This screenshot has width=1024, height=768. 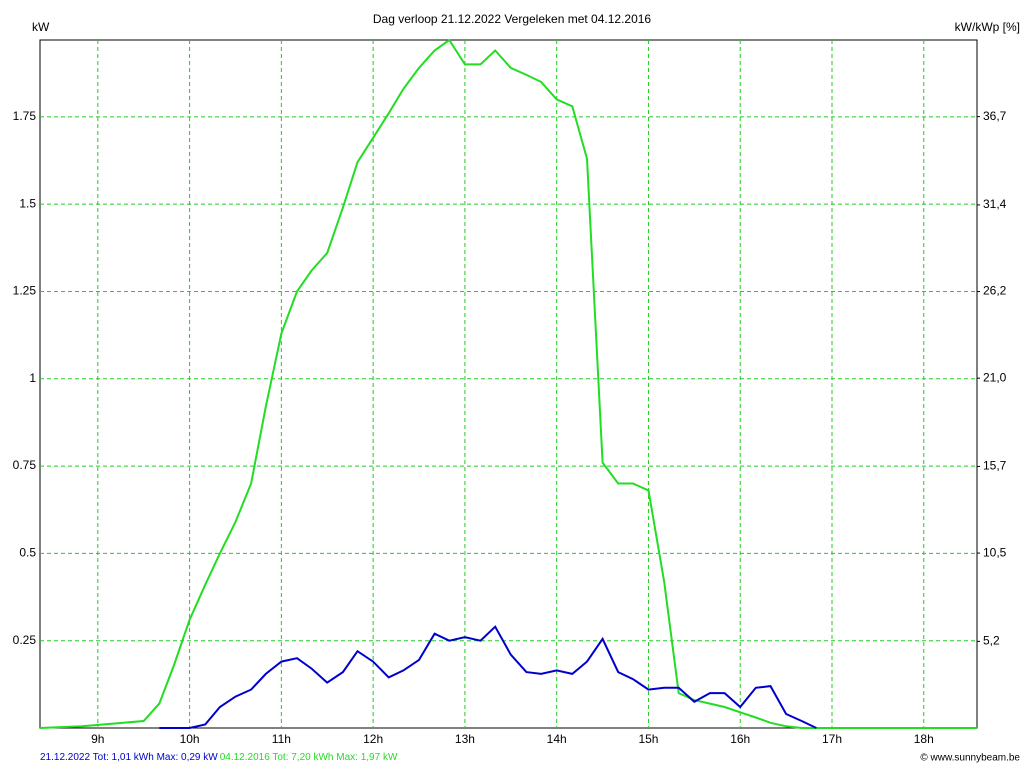 What do you see at coordinates (129, 757) in the screenshot?
I see `legend-entry: 21.12.2022 Tot: 1,01 kWh Max: 0,29 kW` at bounding box center [129, 757].